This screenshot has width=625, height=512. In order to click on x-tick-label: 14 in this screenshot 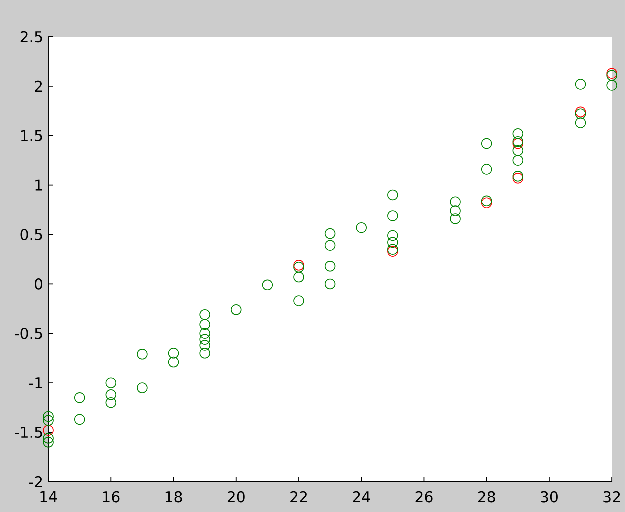, I will do `click(49, 496)`.